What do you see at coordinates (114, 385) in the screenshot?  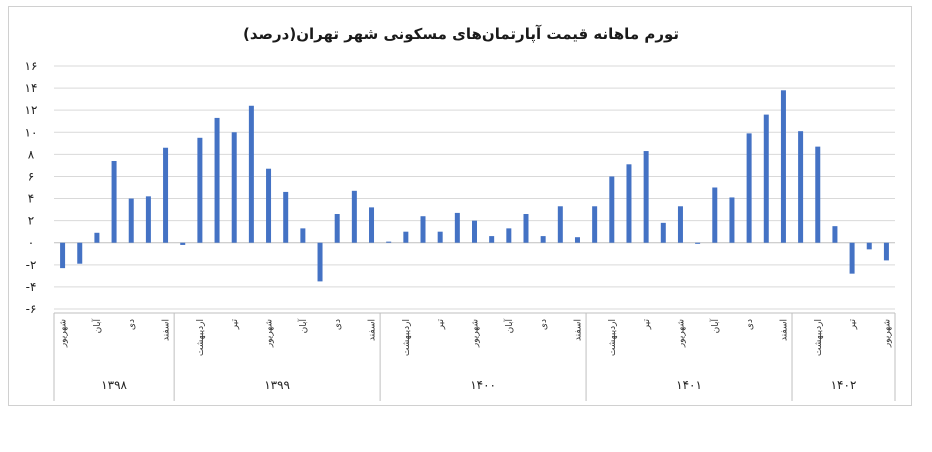 I see `year-label: ۱۳۹۸` at bounding box center [114, 385].